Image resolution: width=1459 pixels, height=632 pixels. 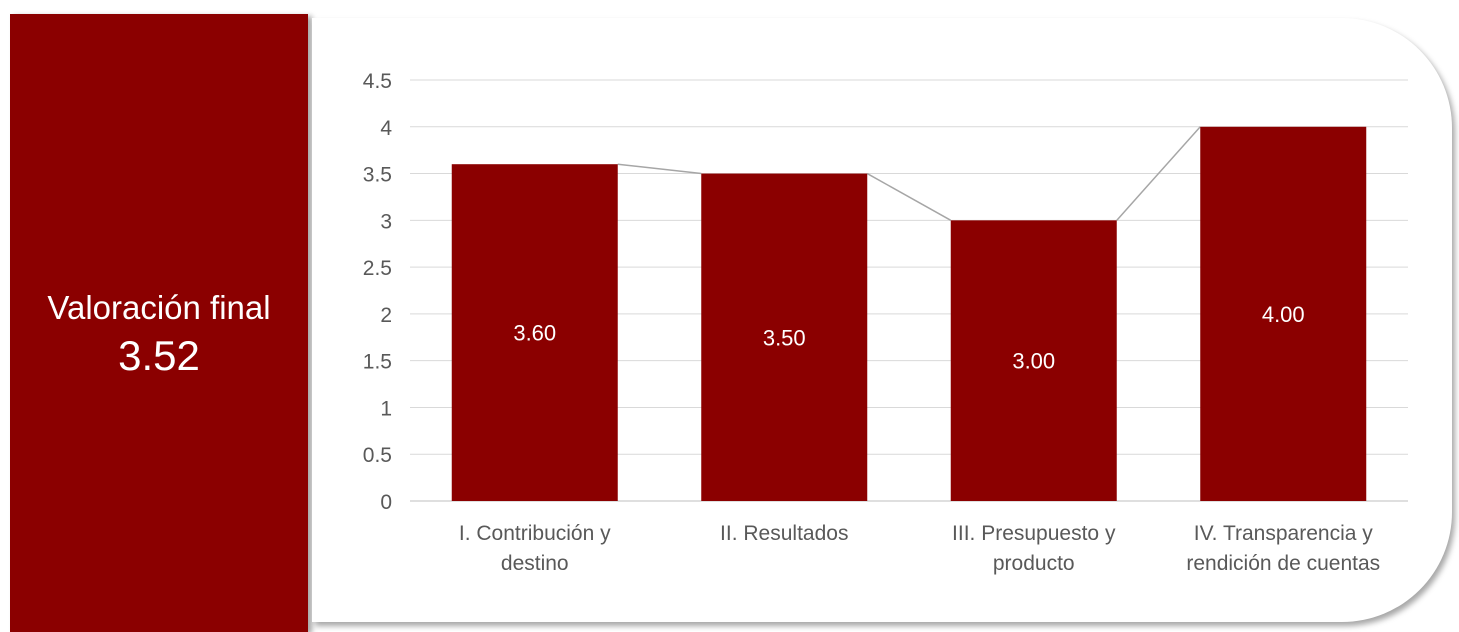 I want to click on y-tick-label: 2, so click(x=386, y=315).